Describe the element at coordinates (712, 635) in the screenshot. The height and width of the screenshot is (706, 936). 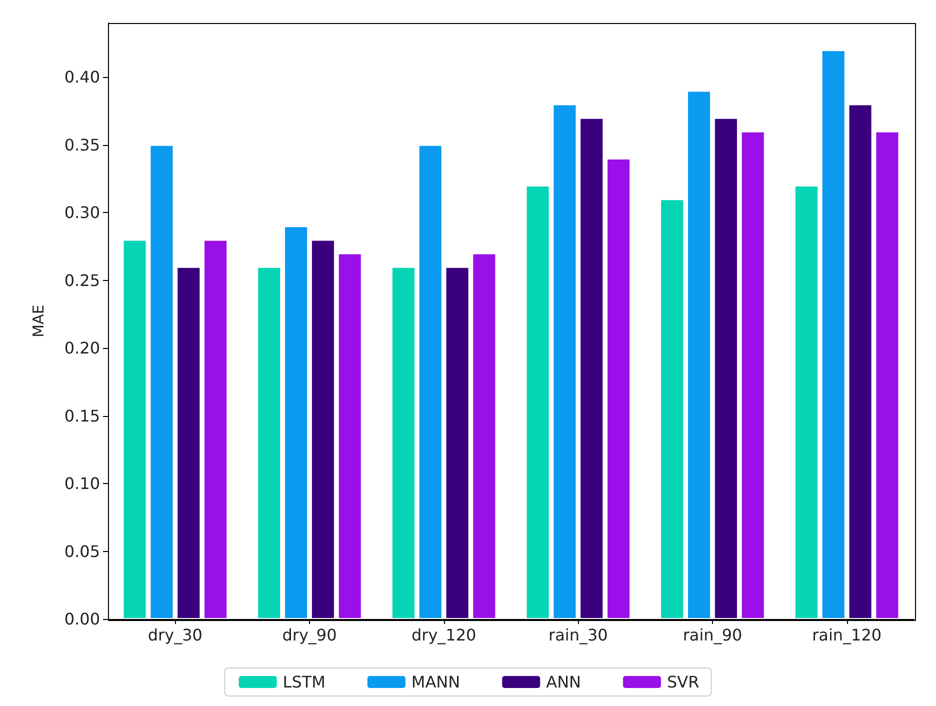
I see `x-tick-label: rain_90` at that location.